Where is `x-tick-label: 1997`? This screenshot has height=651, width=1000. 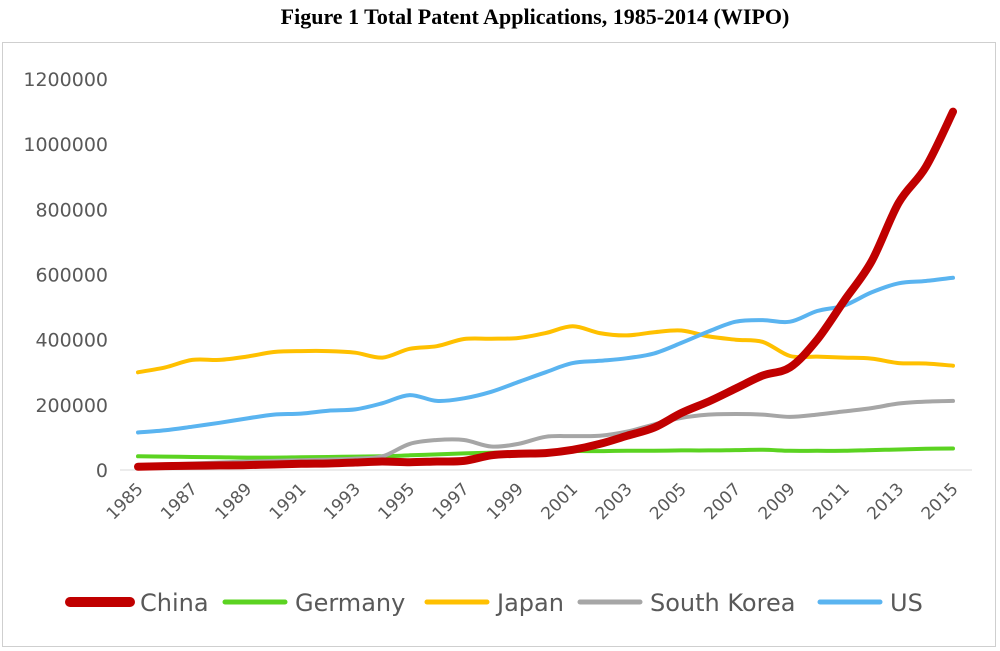 x-tick-label: 1997 is located at coordinates (451, 501).